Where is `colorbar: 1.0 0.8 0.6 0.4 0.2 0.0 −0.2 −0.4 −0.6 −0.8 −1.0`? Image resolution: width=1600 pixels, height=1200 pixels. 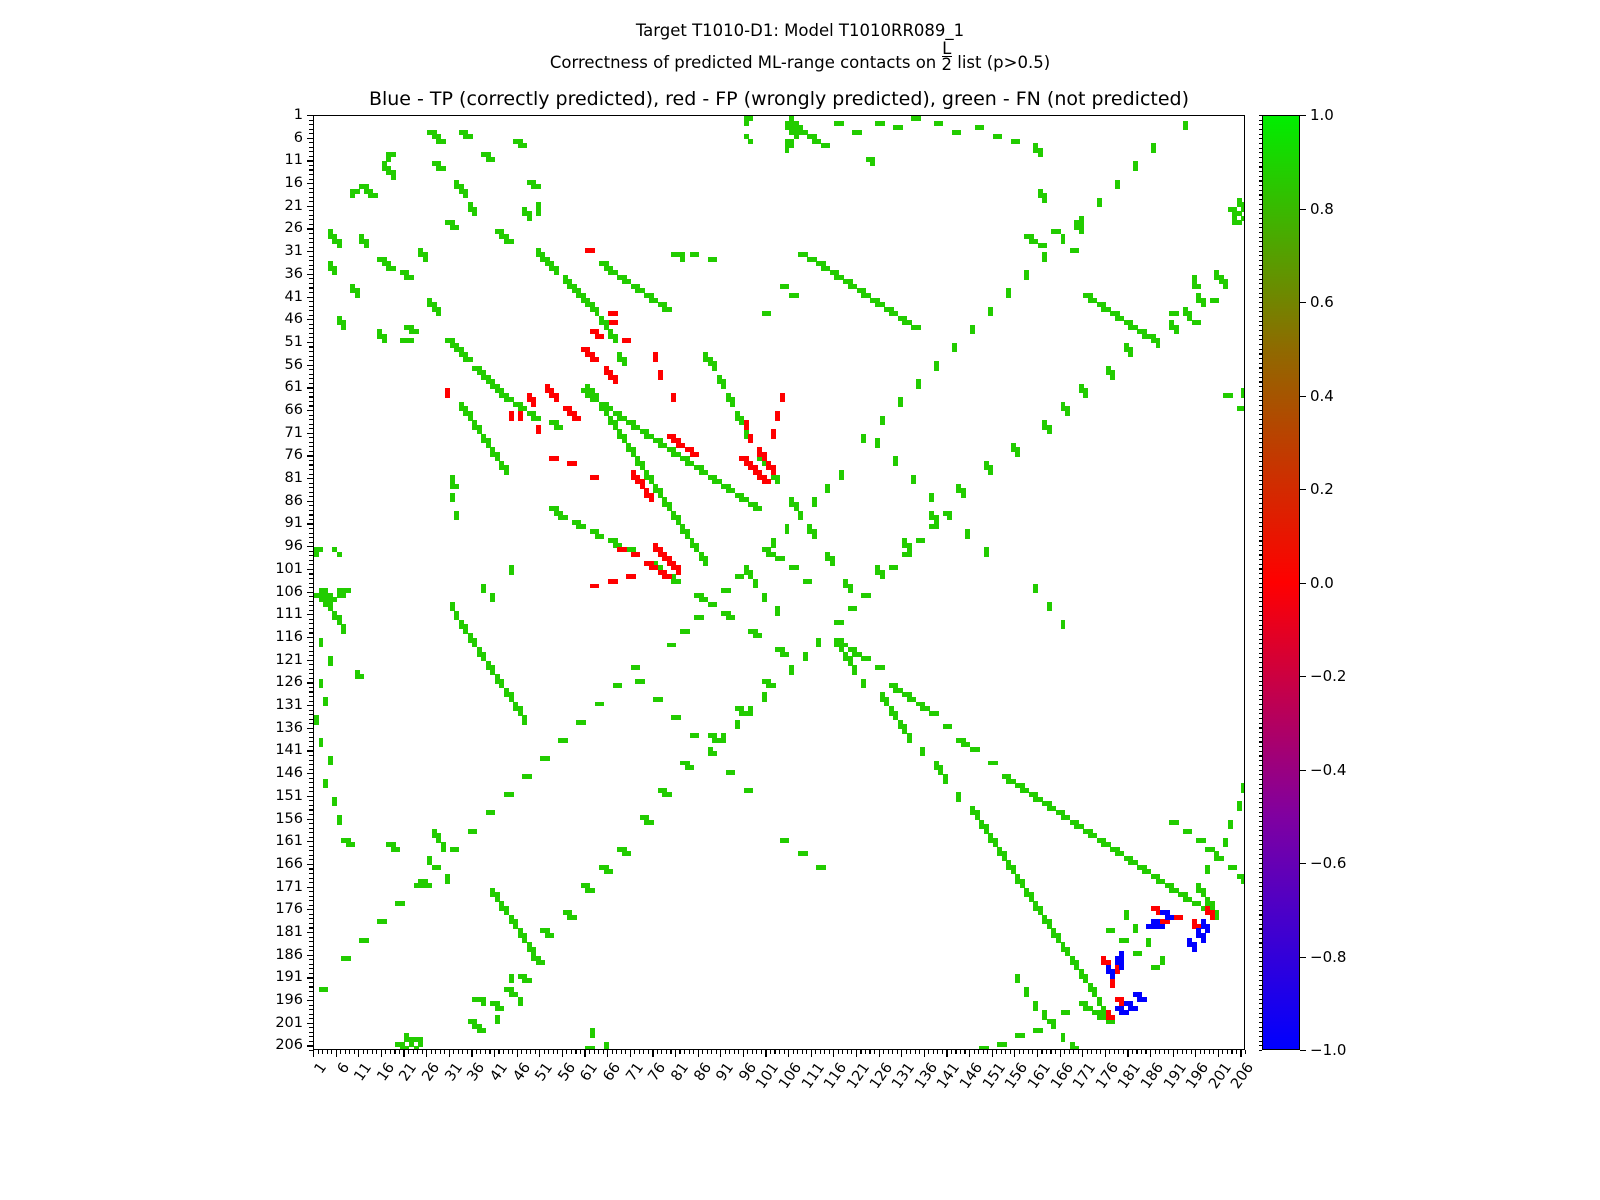
colorbar: 1.0 0.8 0.6 0.4 0.2 0.0 −0.2 −0.4 −0.6 −0.8 −1.0 is located at coordinates (1302, 582).